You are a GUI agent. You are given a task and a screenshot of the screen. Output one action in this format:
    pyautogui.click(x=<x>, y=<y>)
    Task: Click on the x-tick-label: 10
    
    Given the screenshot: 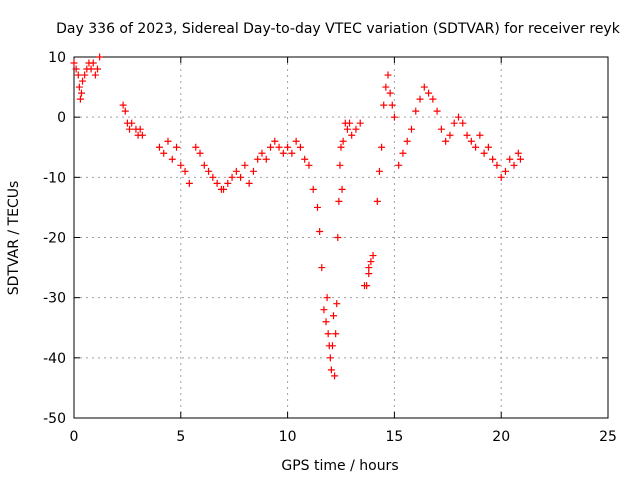 What is the action you would take?
    pyautogui.click(x=288, y=437)
    